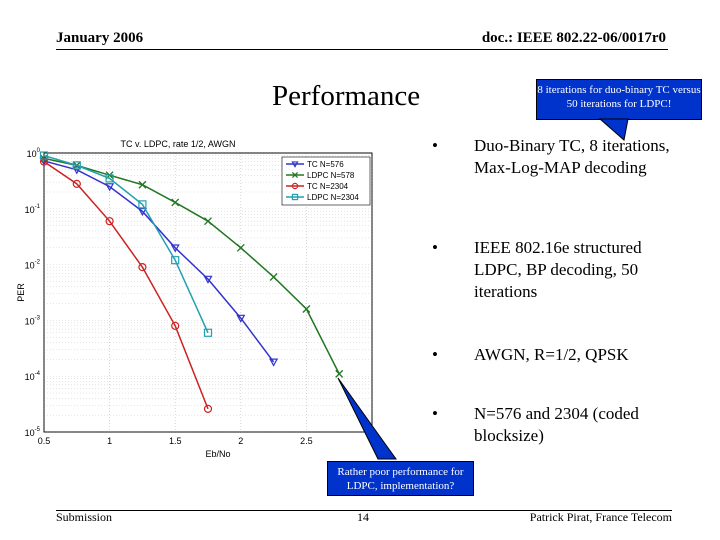  Describe the element at coordinates (109, 441) in the screenshot. I see `x-tick-label: 1` at that location.